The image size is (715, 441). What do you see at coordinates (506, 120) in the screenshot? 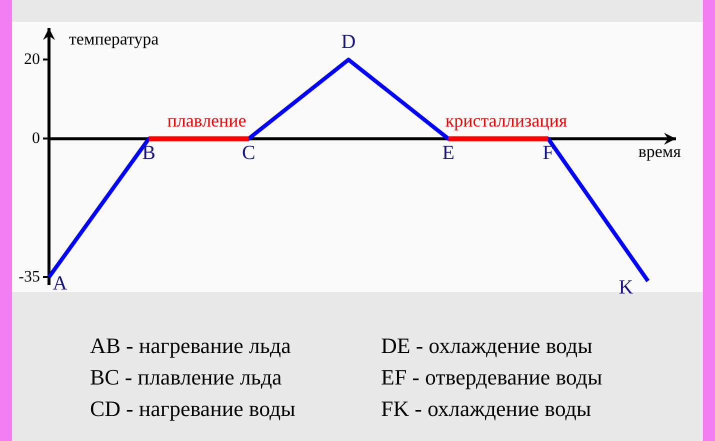
I see `series-label: кристаллизация` at bounding box center [506, 120].